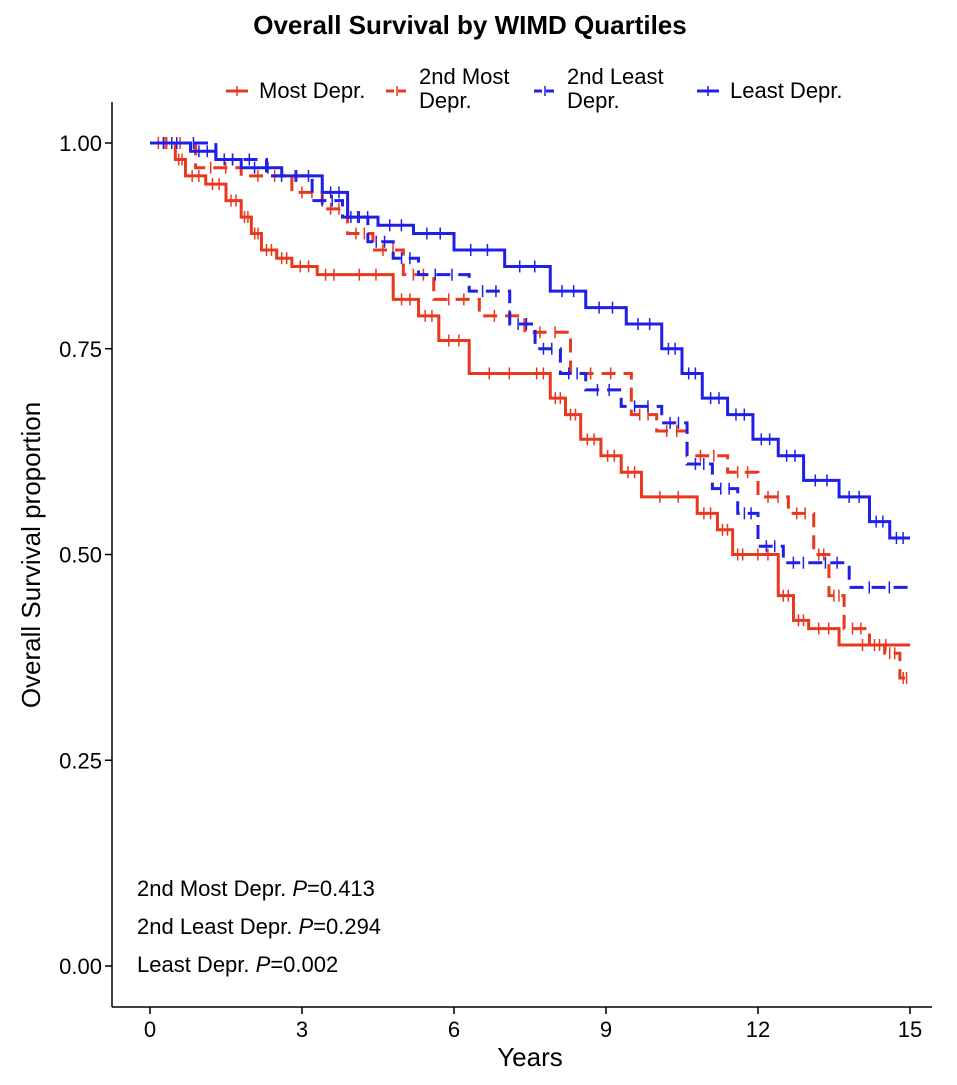 This screenshot has width=957, height=1085. Describe the element at coordinates (530, 1057) in the screenshot. I see `x-axis-title: Years` at that location.